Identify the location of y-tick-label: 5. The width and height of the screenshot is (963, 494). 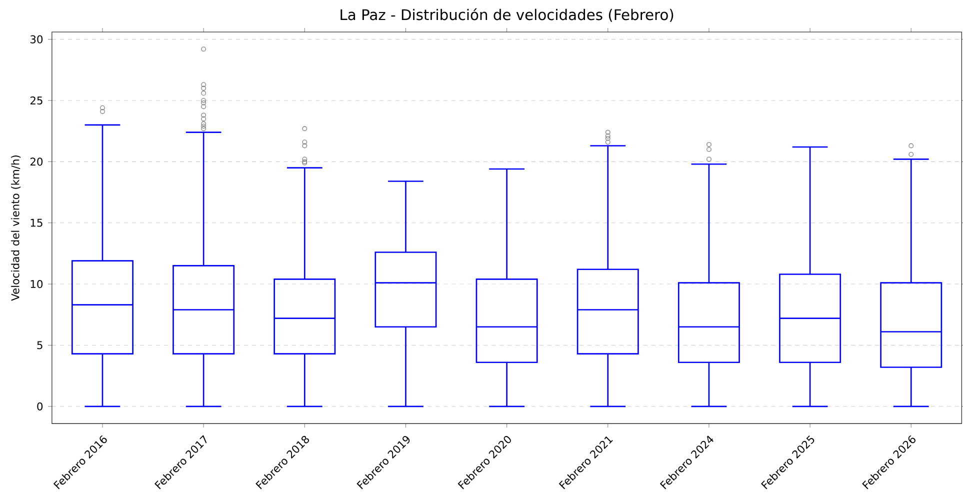
(39, 345).